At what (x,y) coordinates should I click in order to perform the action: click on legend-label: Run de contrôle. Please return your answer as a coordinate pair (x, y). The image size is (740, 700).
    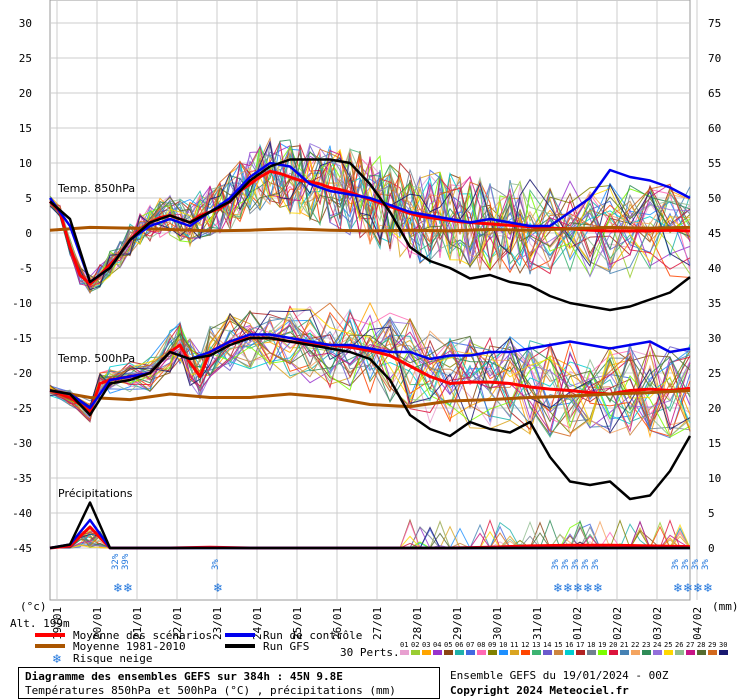
    Looking at the image, I should click on (312, 635).